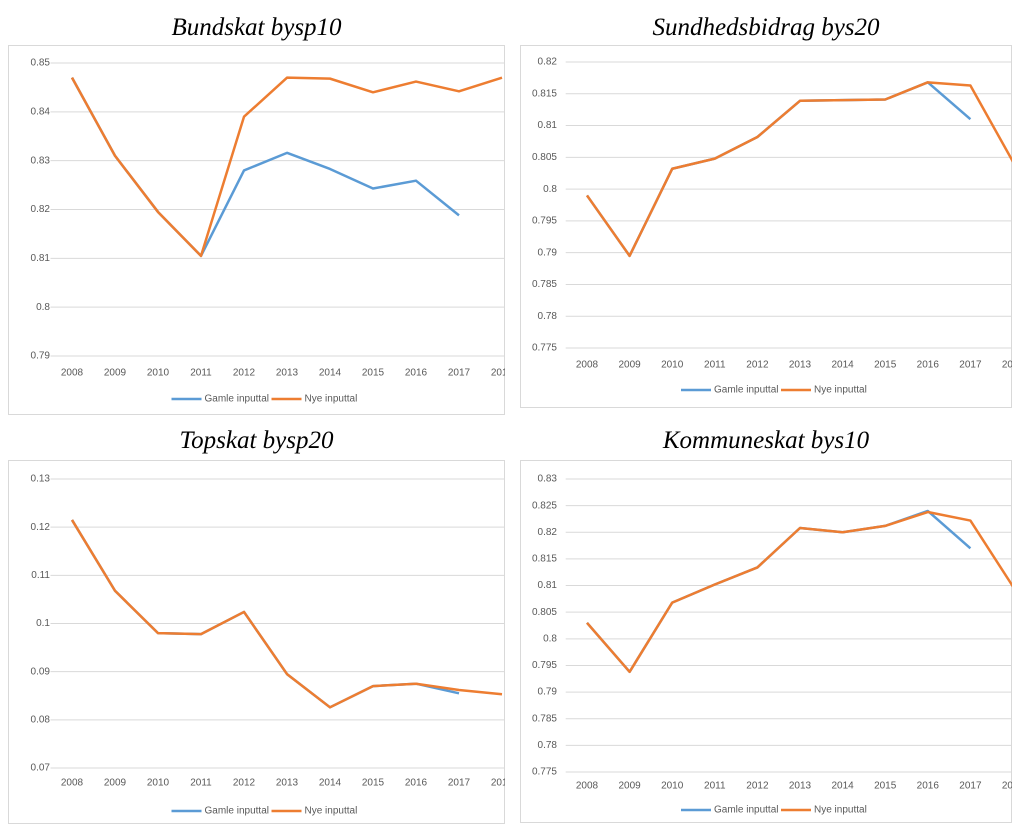 The width and height of the screenshot is (1016, 824). What do you see at coordinates (766, 440) in the screenshot?
I see `chart-title: Kommuneskat bys10` at bounding box center [766, 440].